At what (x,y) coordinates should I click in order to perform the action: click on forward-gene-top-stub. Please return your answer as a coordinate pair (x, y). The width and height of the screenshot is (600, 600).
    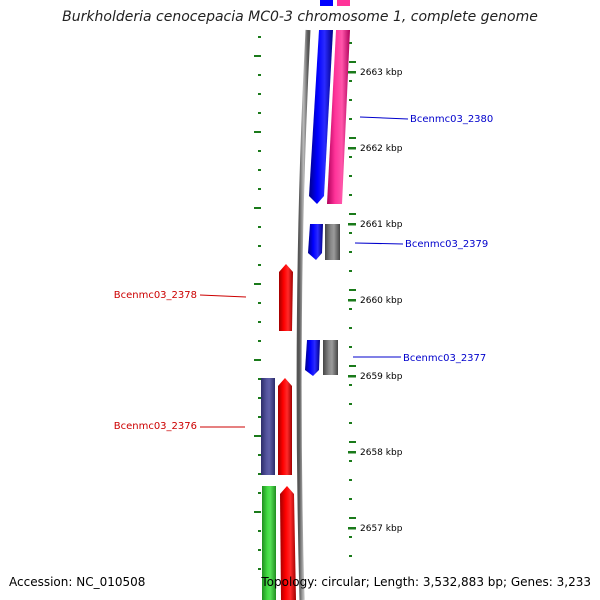
    Looking at the image, I should click on (343, 3).